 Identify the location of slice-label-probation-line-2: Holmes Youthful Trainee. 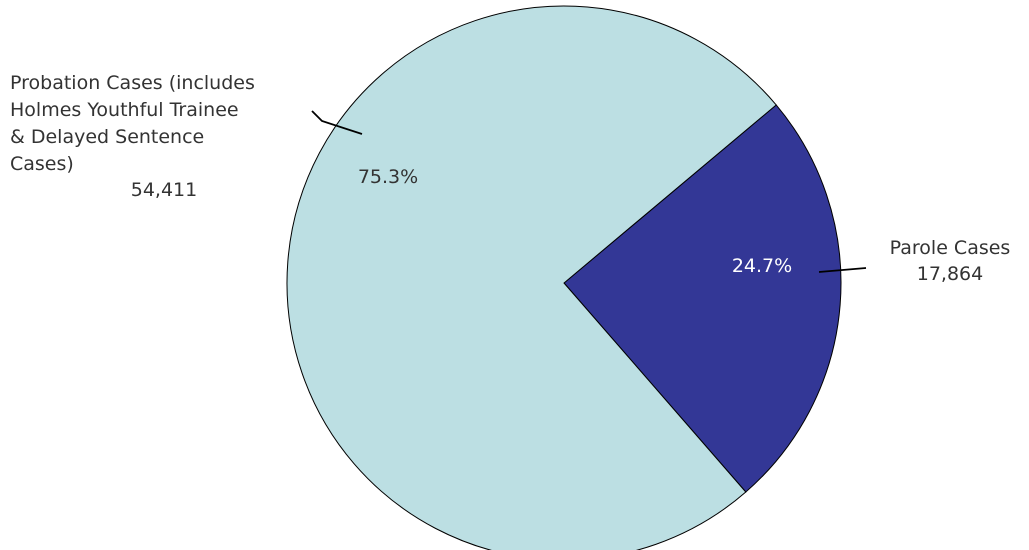
(124, 110).